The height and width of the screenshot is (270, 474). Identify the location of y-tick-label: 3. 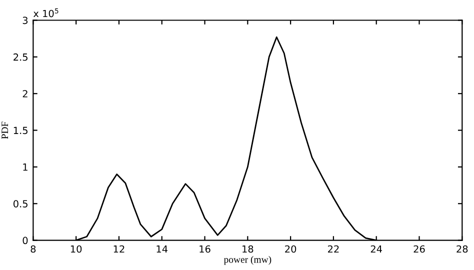
(25, 20).